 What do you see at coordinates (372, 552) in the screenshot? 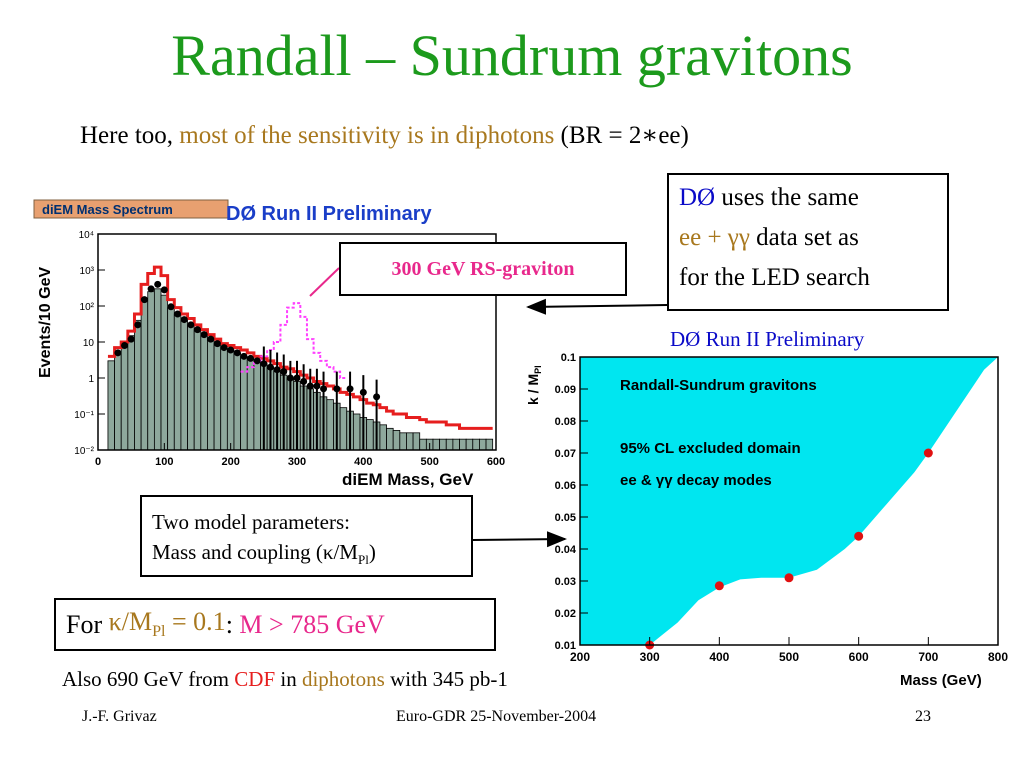
I see `params-line-2-close: )` at bounding box center [372, 552].